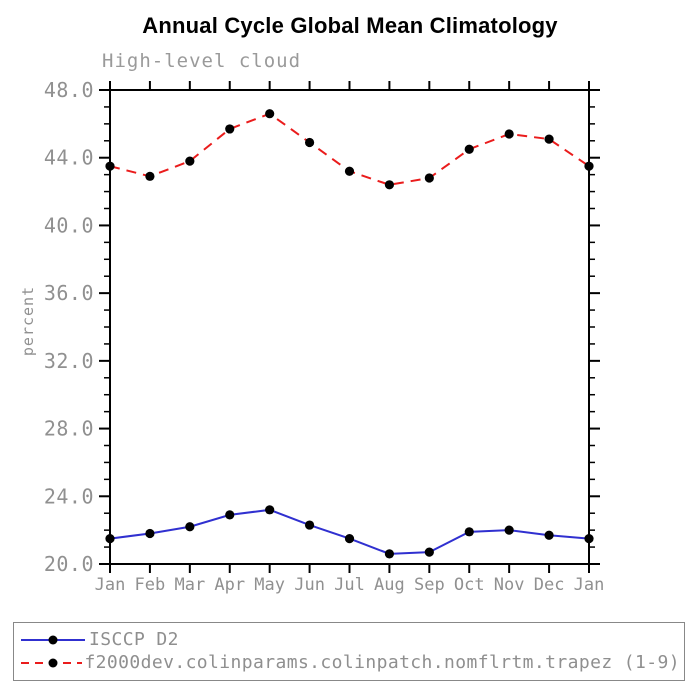 The image size is (700, 700). What do you see at coordinates (69, 361) in the screenshot?
I see `y-tick-label: 32.0` at bounding box center [69, 361].